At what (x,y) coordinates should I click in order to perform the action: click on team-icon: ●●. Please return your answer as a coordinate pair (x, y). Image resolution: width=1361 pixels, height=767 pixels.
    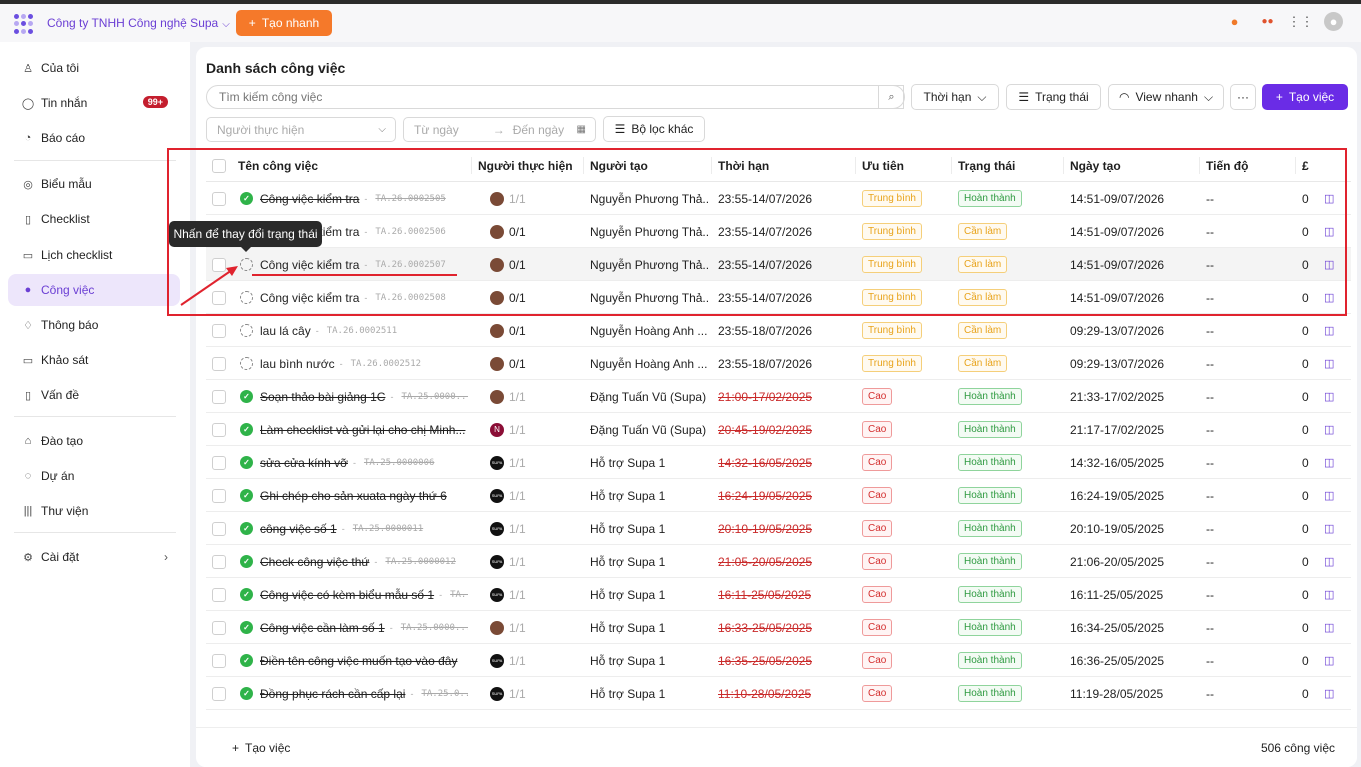
    Looking at the image, I should click on (1267, 21).